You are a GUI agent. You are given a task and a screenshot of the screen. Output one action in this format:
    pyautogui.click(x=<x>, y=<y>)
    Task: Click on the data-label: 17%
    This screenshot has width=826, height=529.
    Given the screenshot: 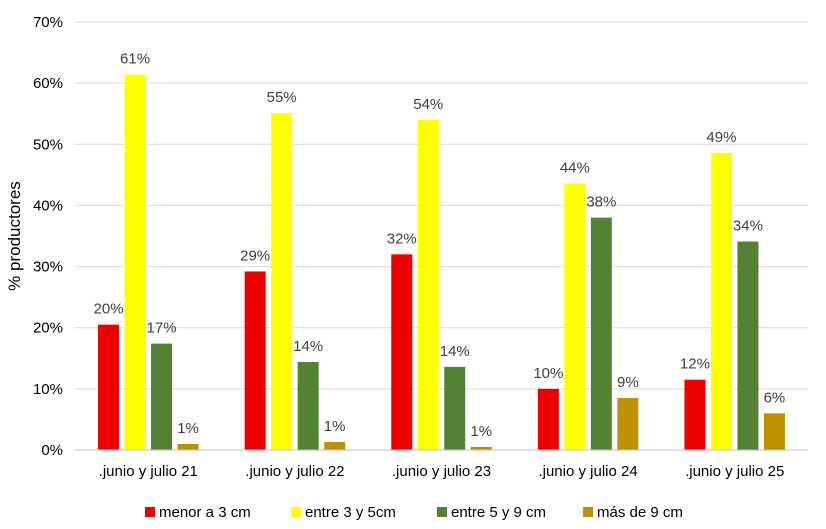 What is the action you would take?
    pyautogui.click(x=162, y=328)
    